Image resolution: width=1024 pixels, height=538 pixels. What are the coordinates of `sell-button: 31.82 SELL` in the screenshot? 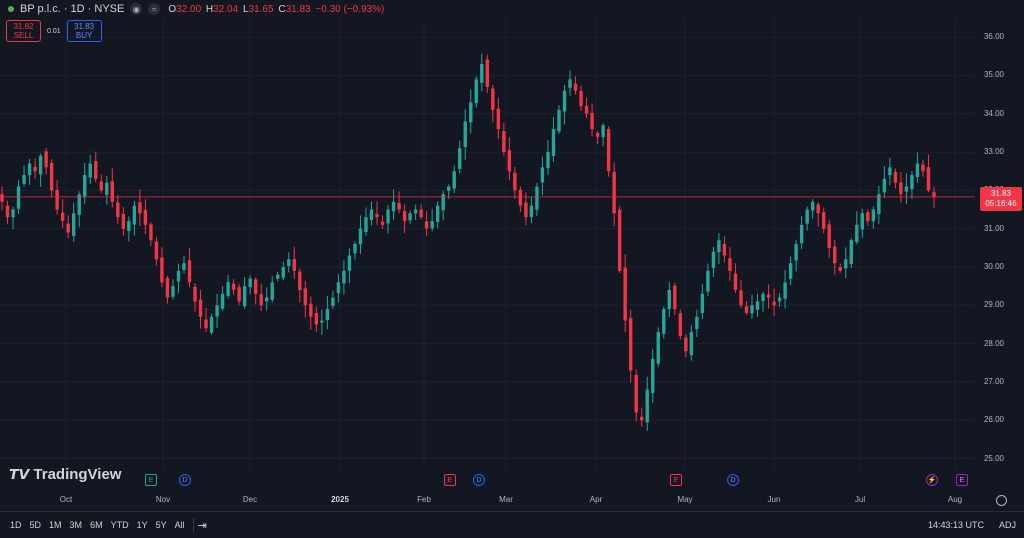 It's located at (23, 31).